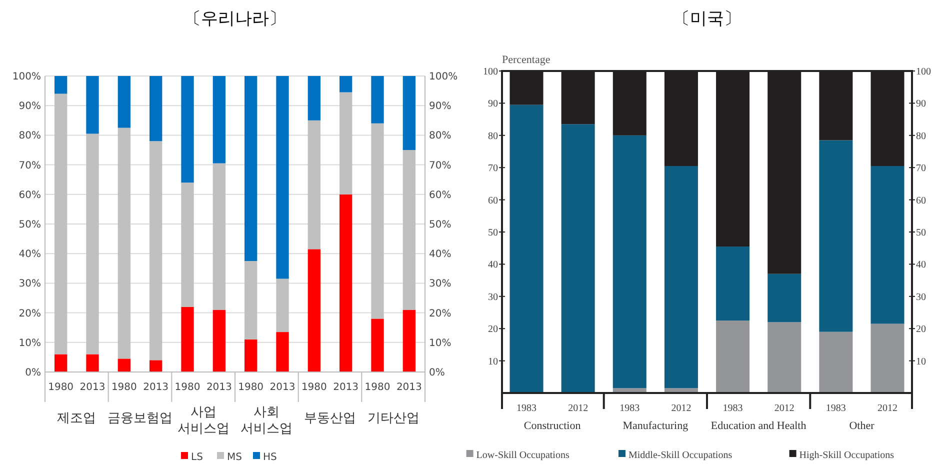 This screenshot has width=944, height=470. Describe the element at coordinates (440, 195) in the screenshot. I see `y2-tick-label: 60%` at that location.